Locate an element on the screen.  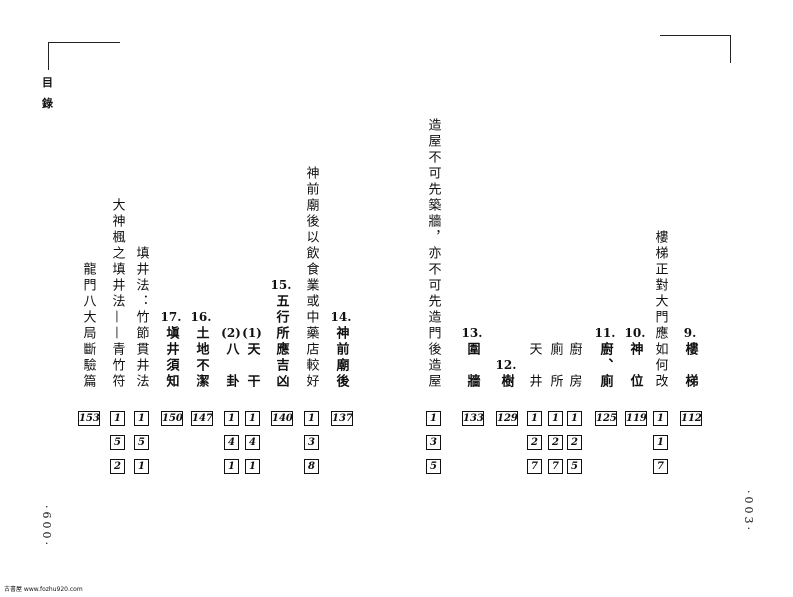
entry-title: 廚 房 is located at coordinates (574, 366).